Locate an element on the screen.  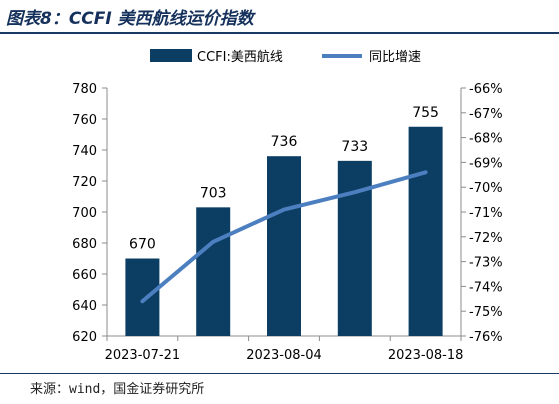
bar-data-label: 733 is located at coordinates (354, 147).